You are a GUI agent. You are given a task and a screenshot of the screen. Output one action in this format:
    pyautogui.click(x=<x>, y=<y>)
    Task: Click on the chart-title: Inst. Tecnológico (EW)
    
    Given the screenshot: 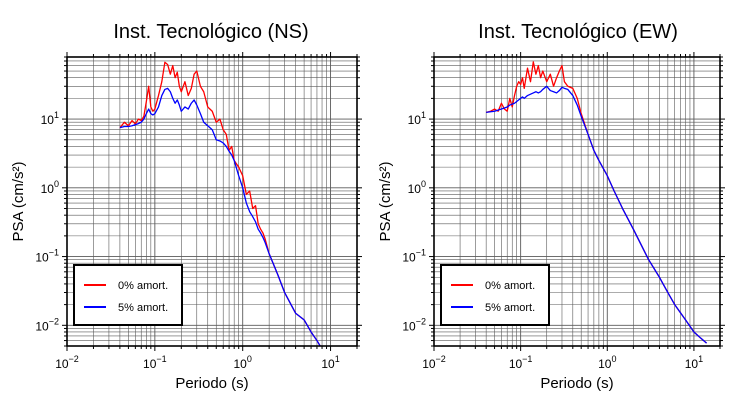 What is the action you would take?
    pyautogui.click(x=578, y=32)
    